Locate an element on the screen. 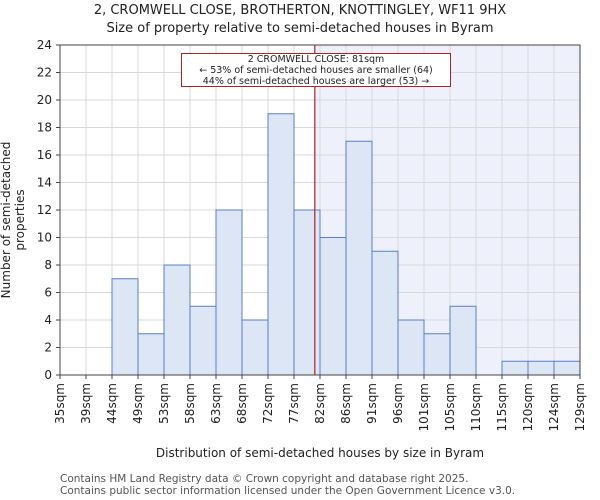  x-tick-label: 53sqm is located at coordinates (164, 403).